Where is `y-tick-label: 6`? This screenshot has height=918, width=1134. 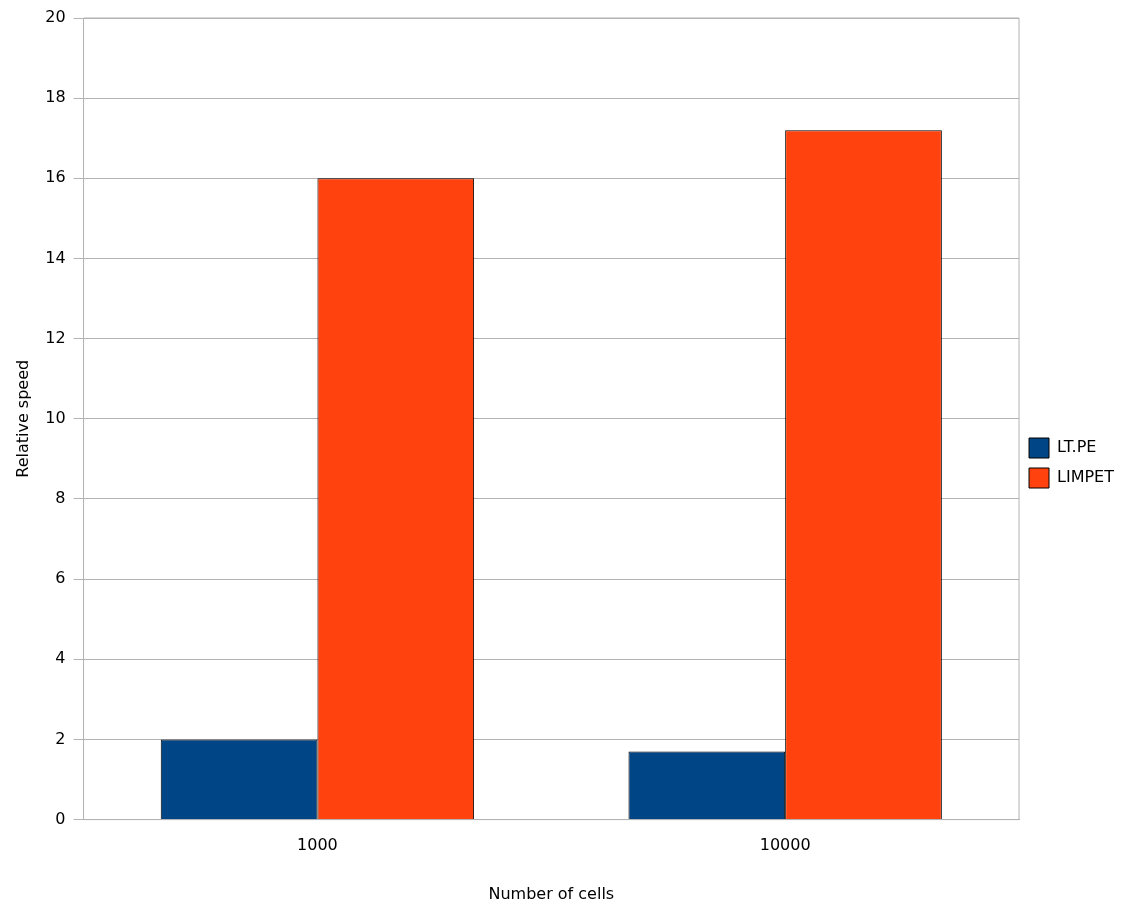 y-tick-label: 6 is located at coordinates (60, 578).